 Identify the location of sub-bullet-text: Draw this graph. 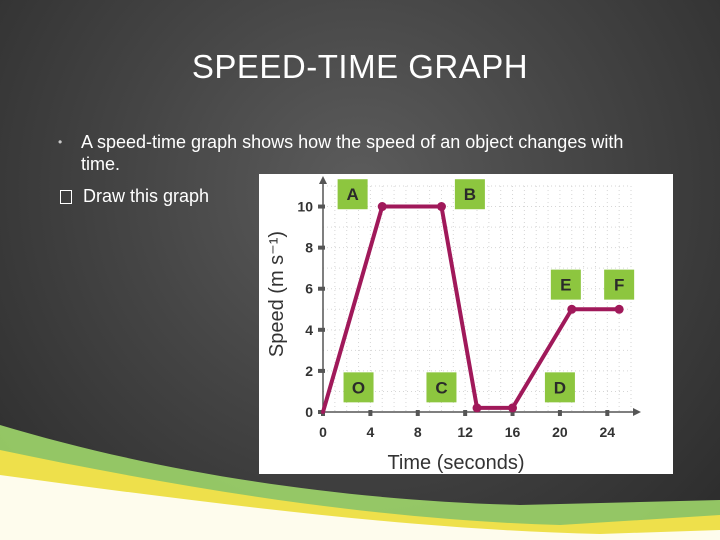
(146, 196).